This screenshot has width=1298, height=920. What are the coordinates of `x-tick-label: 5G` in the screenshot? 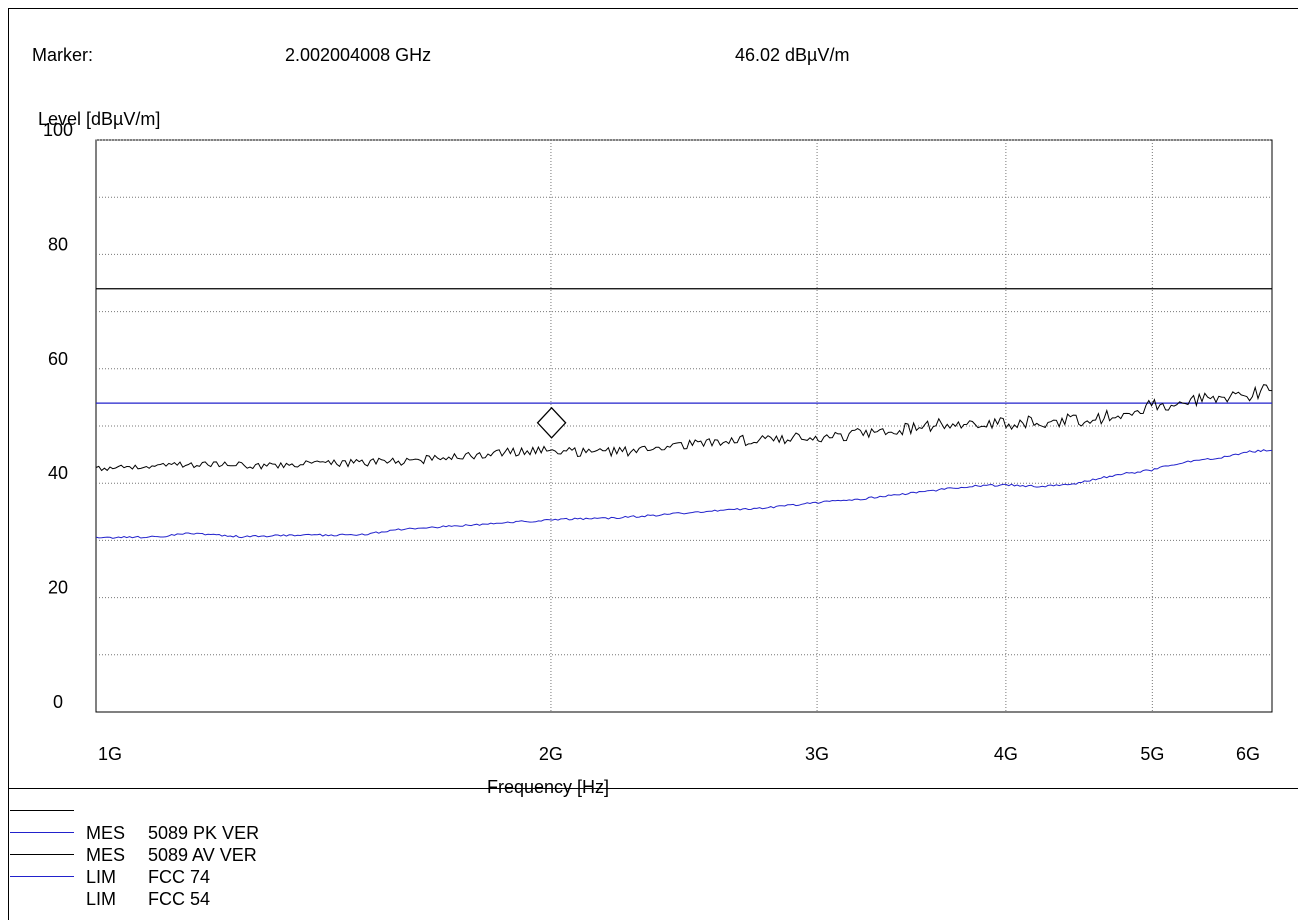 It's located at (1152, 754).